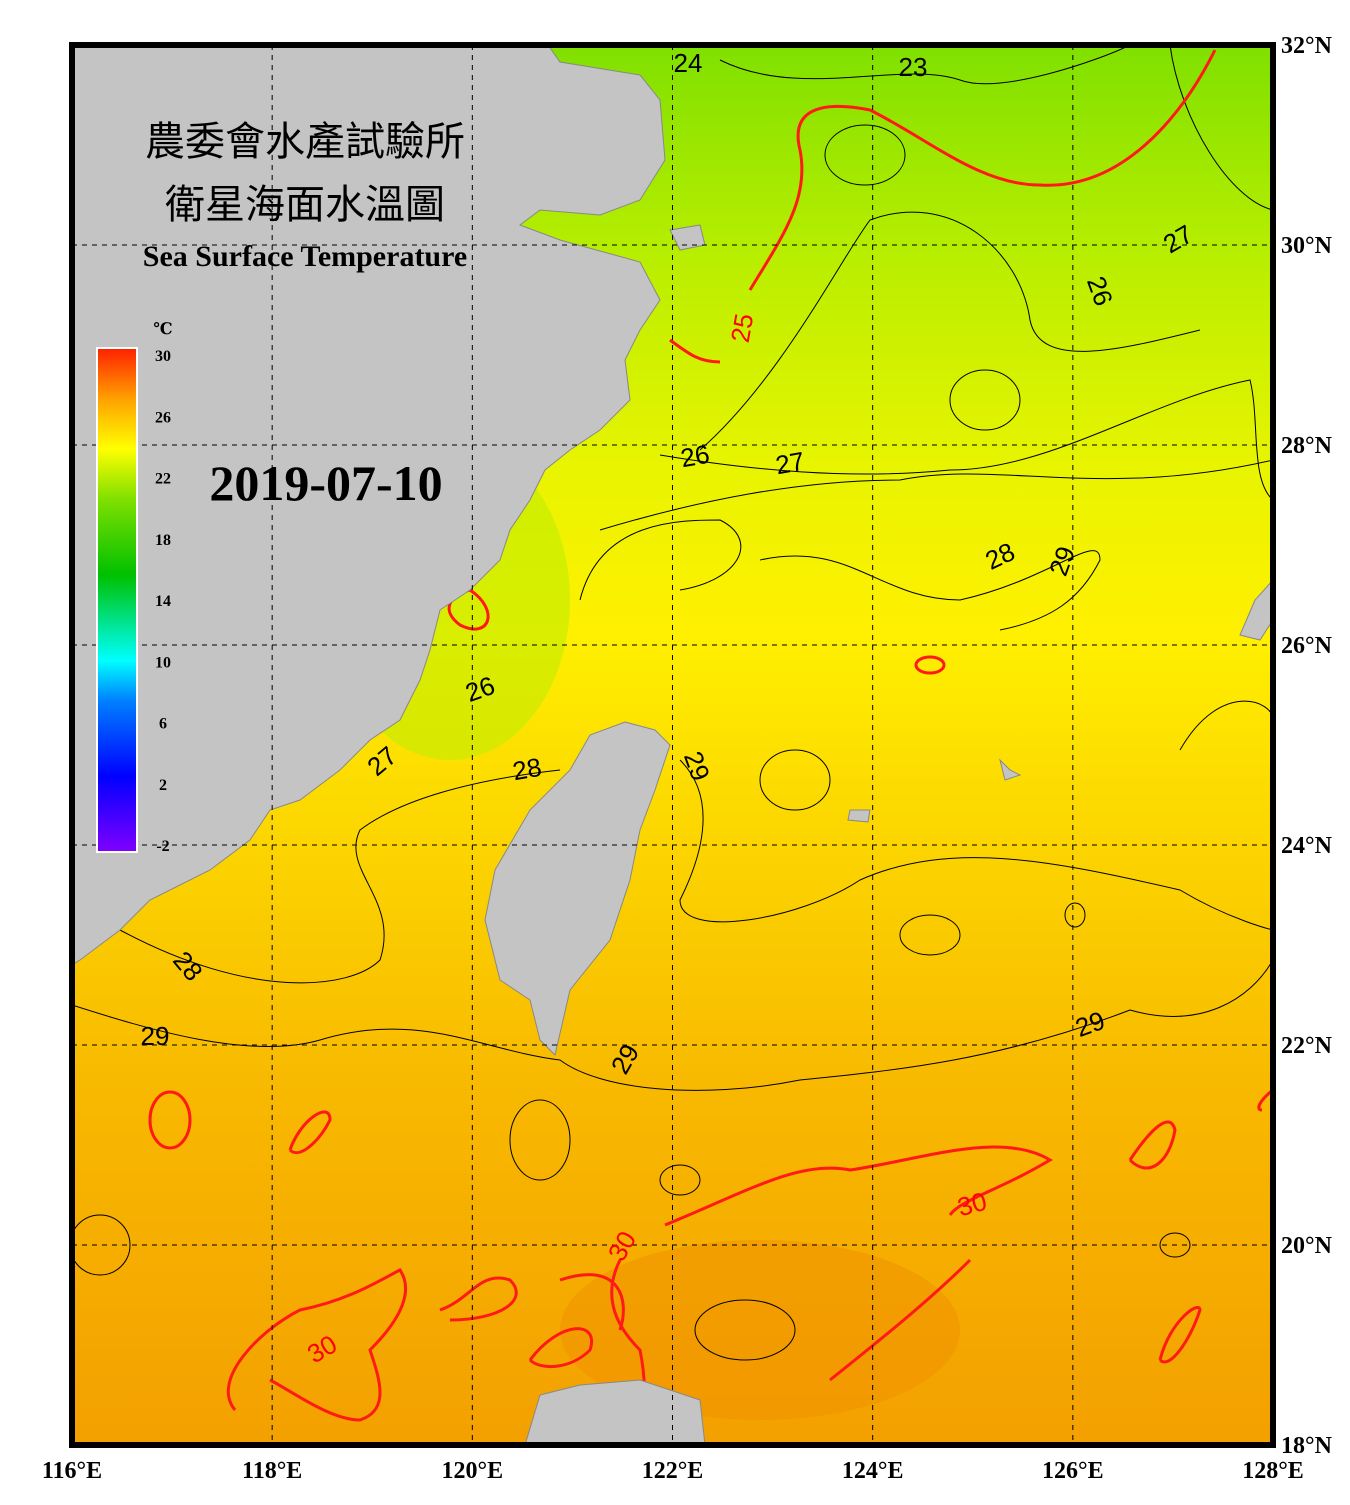 This screenshot has height=1505, width=1350. I want to click on colorbar-tick-label: -2, so click(162, 846).